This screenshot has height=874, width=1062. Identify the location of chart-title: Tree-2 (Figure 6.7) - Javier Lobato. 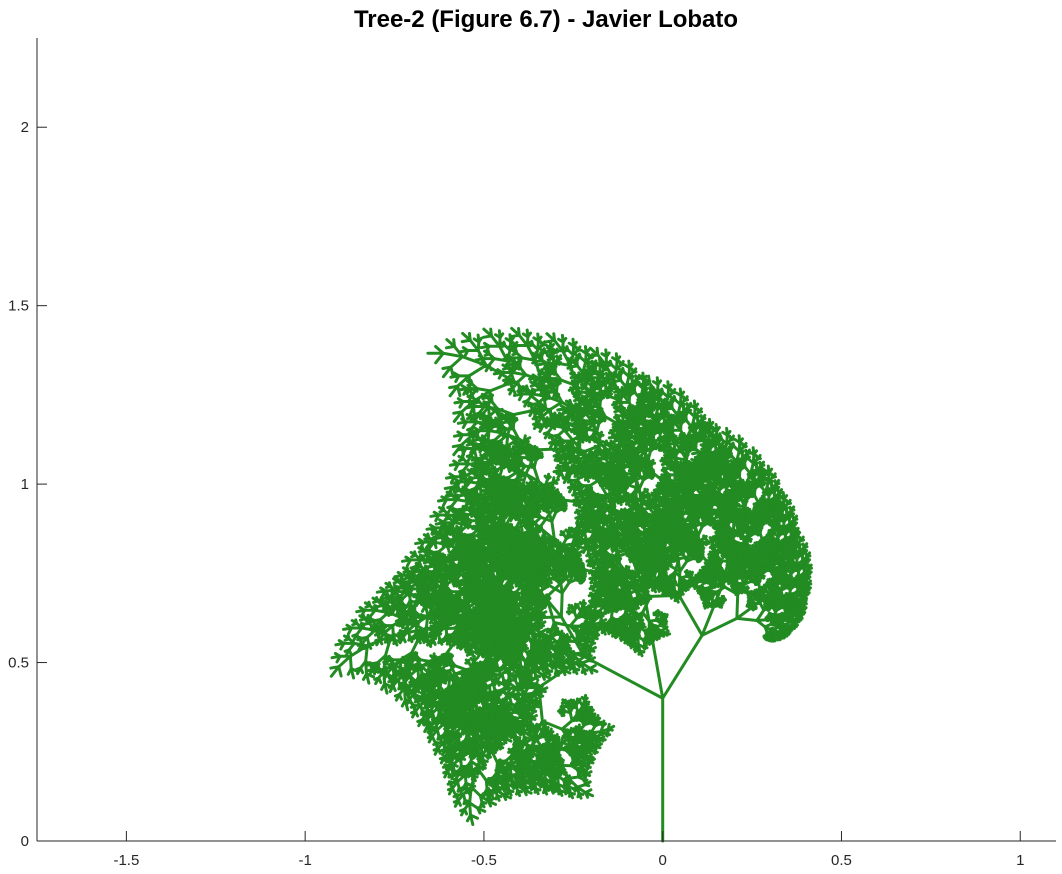
(546, 19).